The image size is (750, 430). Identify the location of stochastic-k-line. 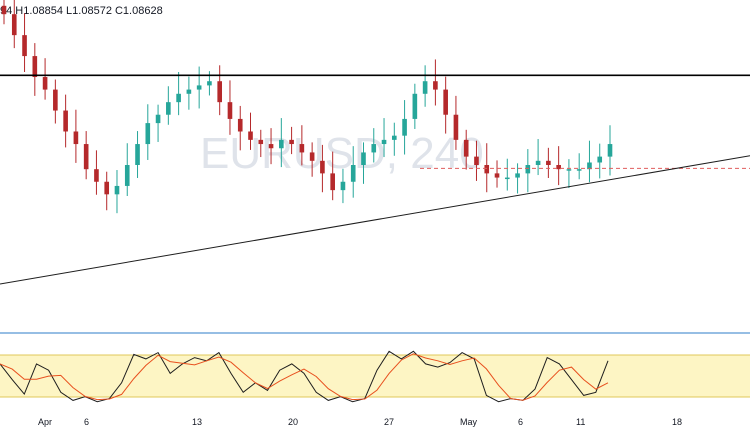
(304, 376).